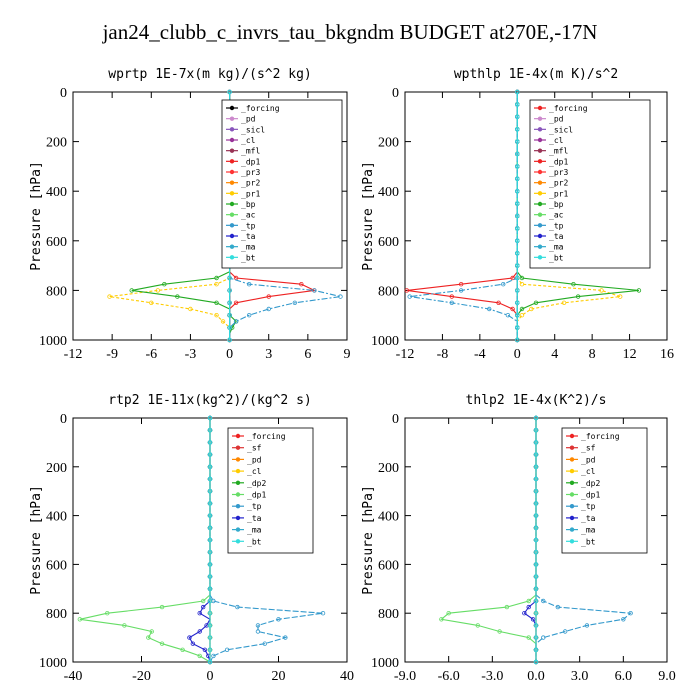 This screenshot has height=700, width=700. I want to click on legend-label: _bt, so click(556, 257).